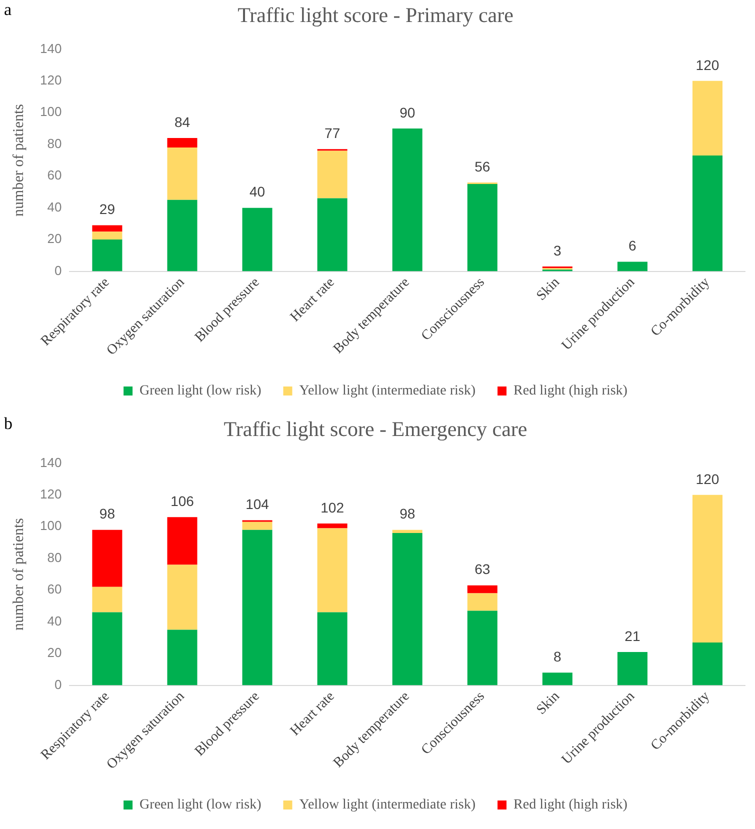  I want to click on total-label: 56, so click(482, 166).